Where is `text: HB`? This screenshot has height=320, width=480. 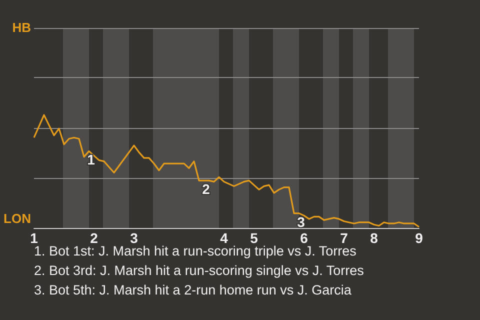
text: HB is located at coordinates (22, 27).